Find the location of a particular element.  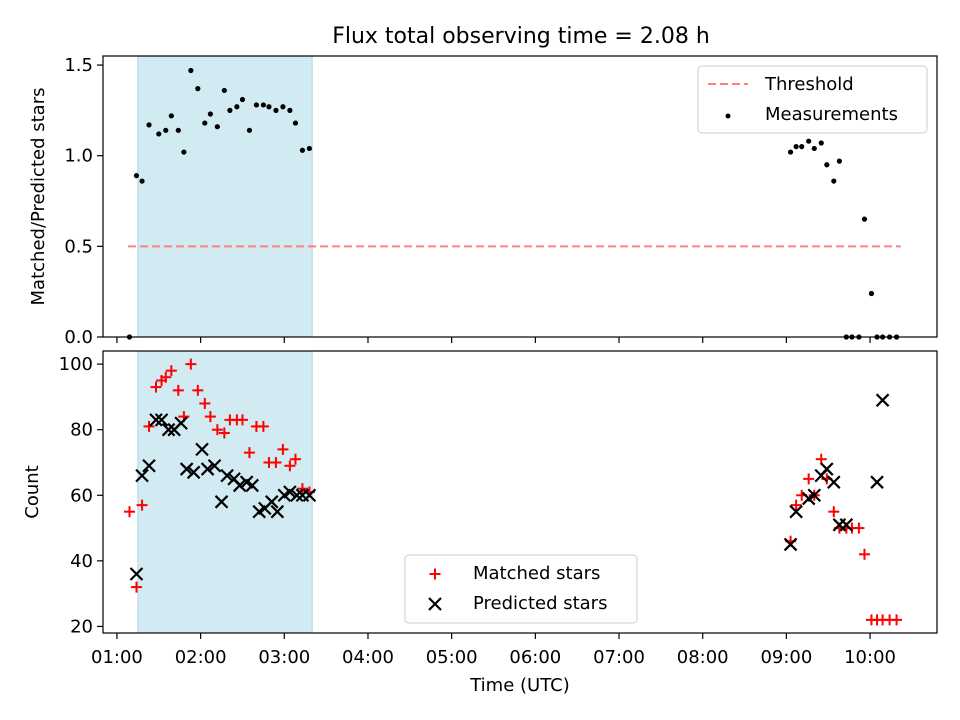

bottom-xtick-label: 02:00 is located at coordinates (201, 657).